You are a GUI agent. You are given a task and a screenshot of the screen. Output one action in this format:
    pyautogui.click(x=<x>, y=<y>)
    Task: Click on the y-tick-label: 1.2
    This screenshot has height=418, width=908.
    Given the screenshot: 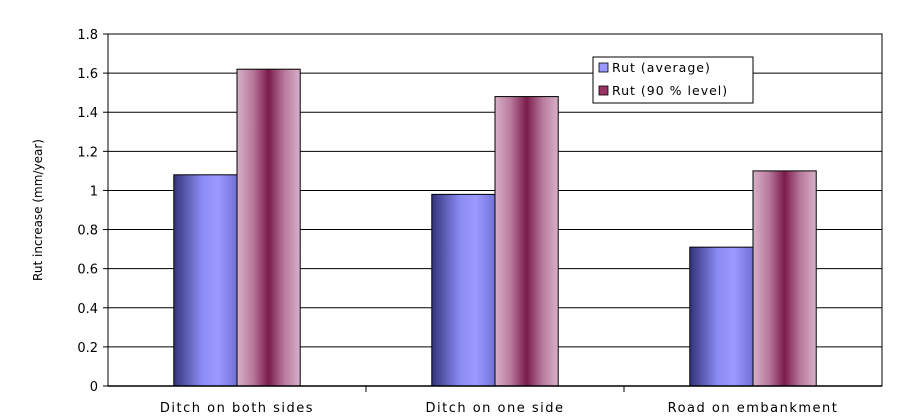 What is the action you would take?
    pyautogui.click(x=87, y=152)
    